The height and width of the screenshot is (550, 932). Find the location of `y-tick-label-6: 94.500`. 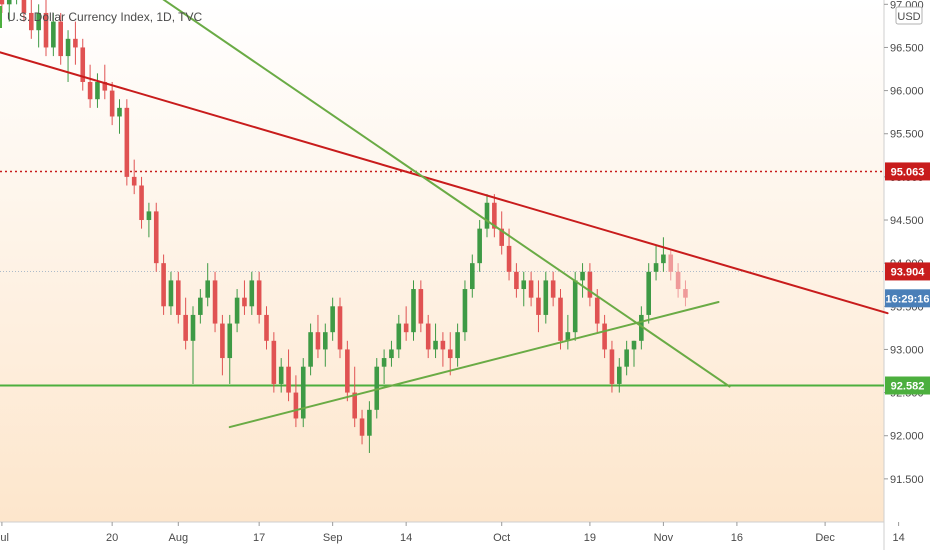

y-tick-label-6: 94.500 is located at coordinates (907, 221).